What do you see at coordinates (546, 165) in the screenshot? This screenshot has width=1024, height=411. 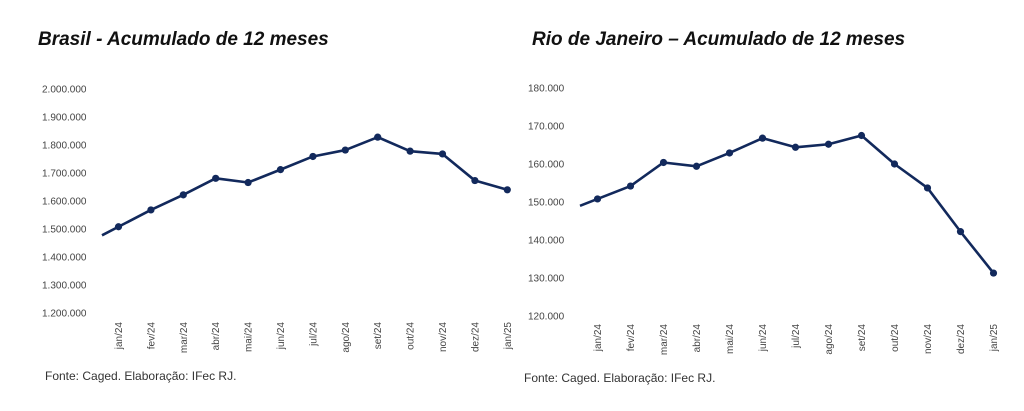 I see `y-tick-label: 160.000` at bounding box center [546, 165].